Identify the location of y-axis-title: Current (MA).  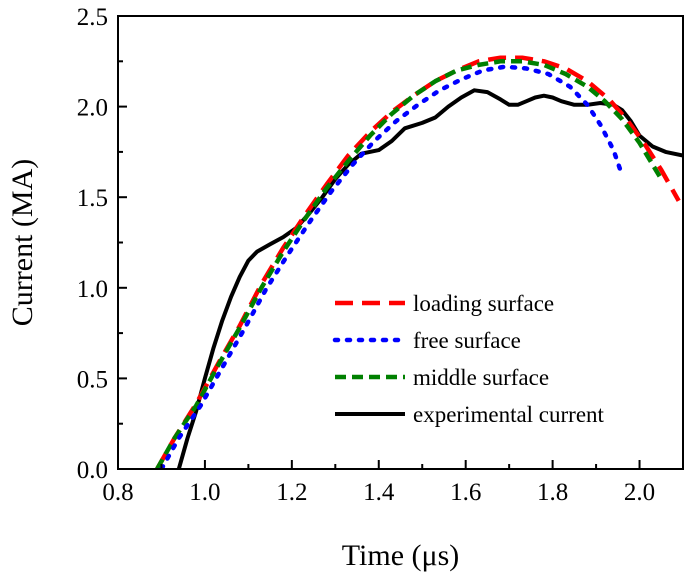
(22, 242).